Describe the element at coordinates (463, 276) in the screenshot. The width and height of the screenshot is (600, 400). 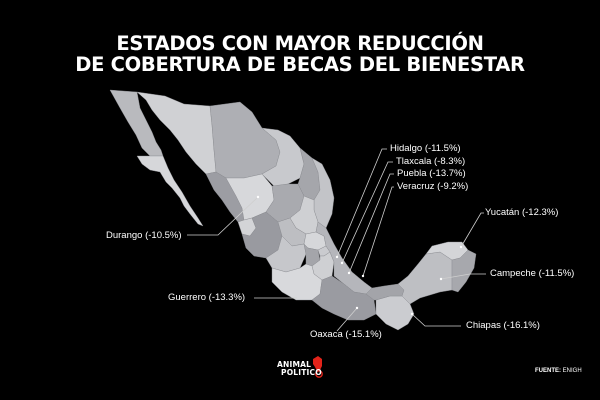
I see `leader-campeche` at that location.